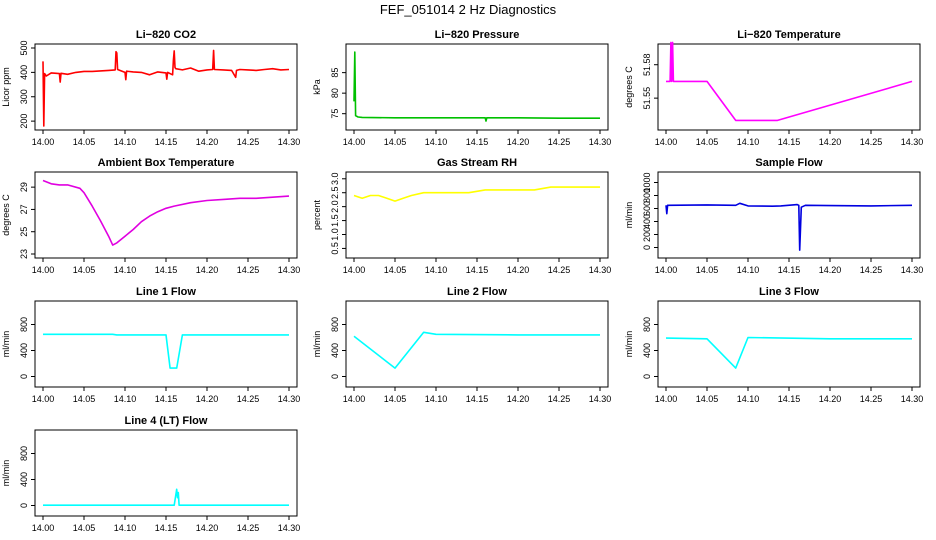  Describe the element at coordinates (24, 47) in the screenshot. I see `y-tick-label: 500` at that location.